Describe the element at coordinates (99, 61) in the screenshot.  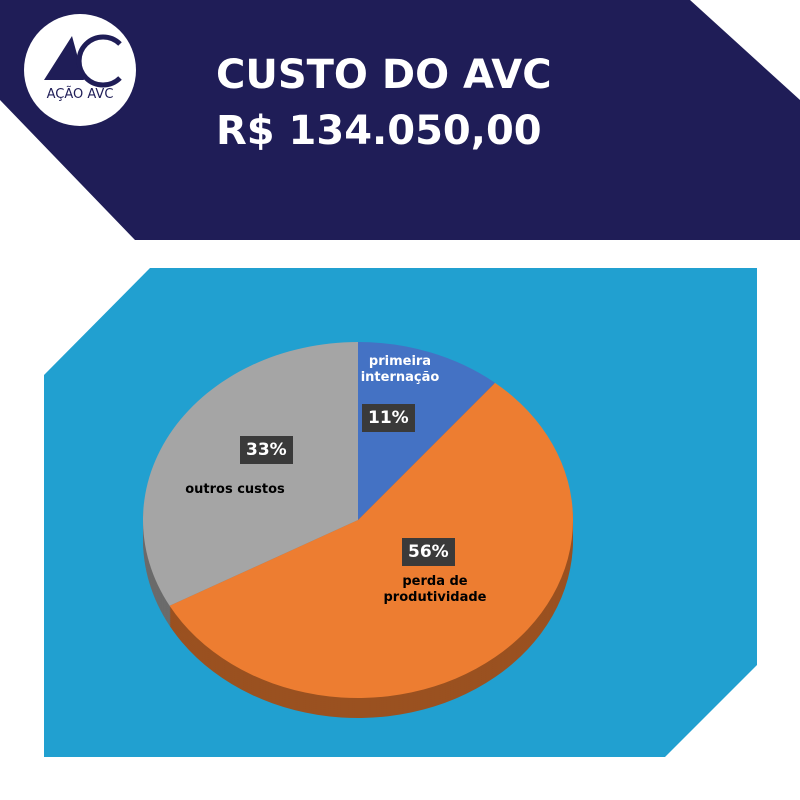
I see `logo-c` at that location.